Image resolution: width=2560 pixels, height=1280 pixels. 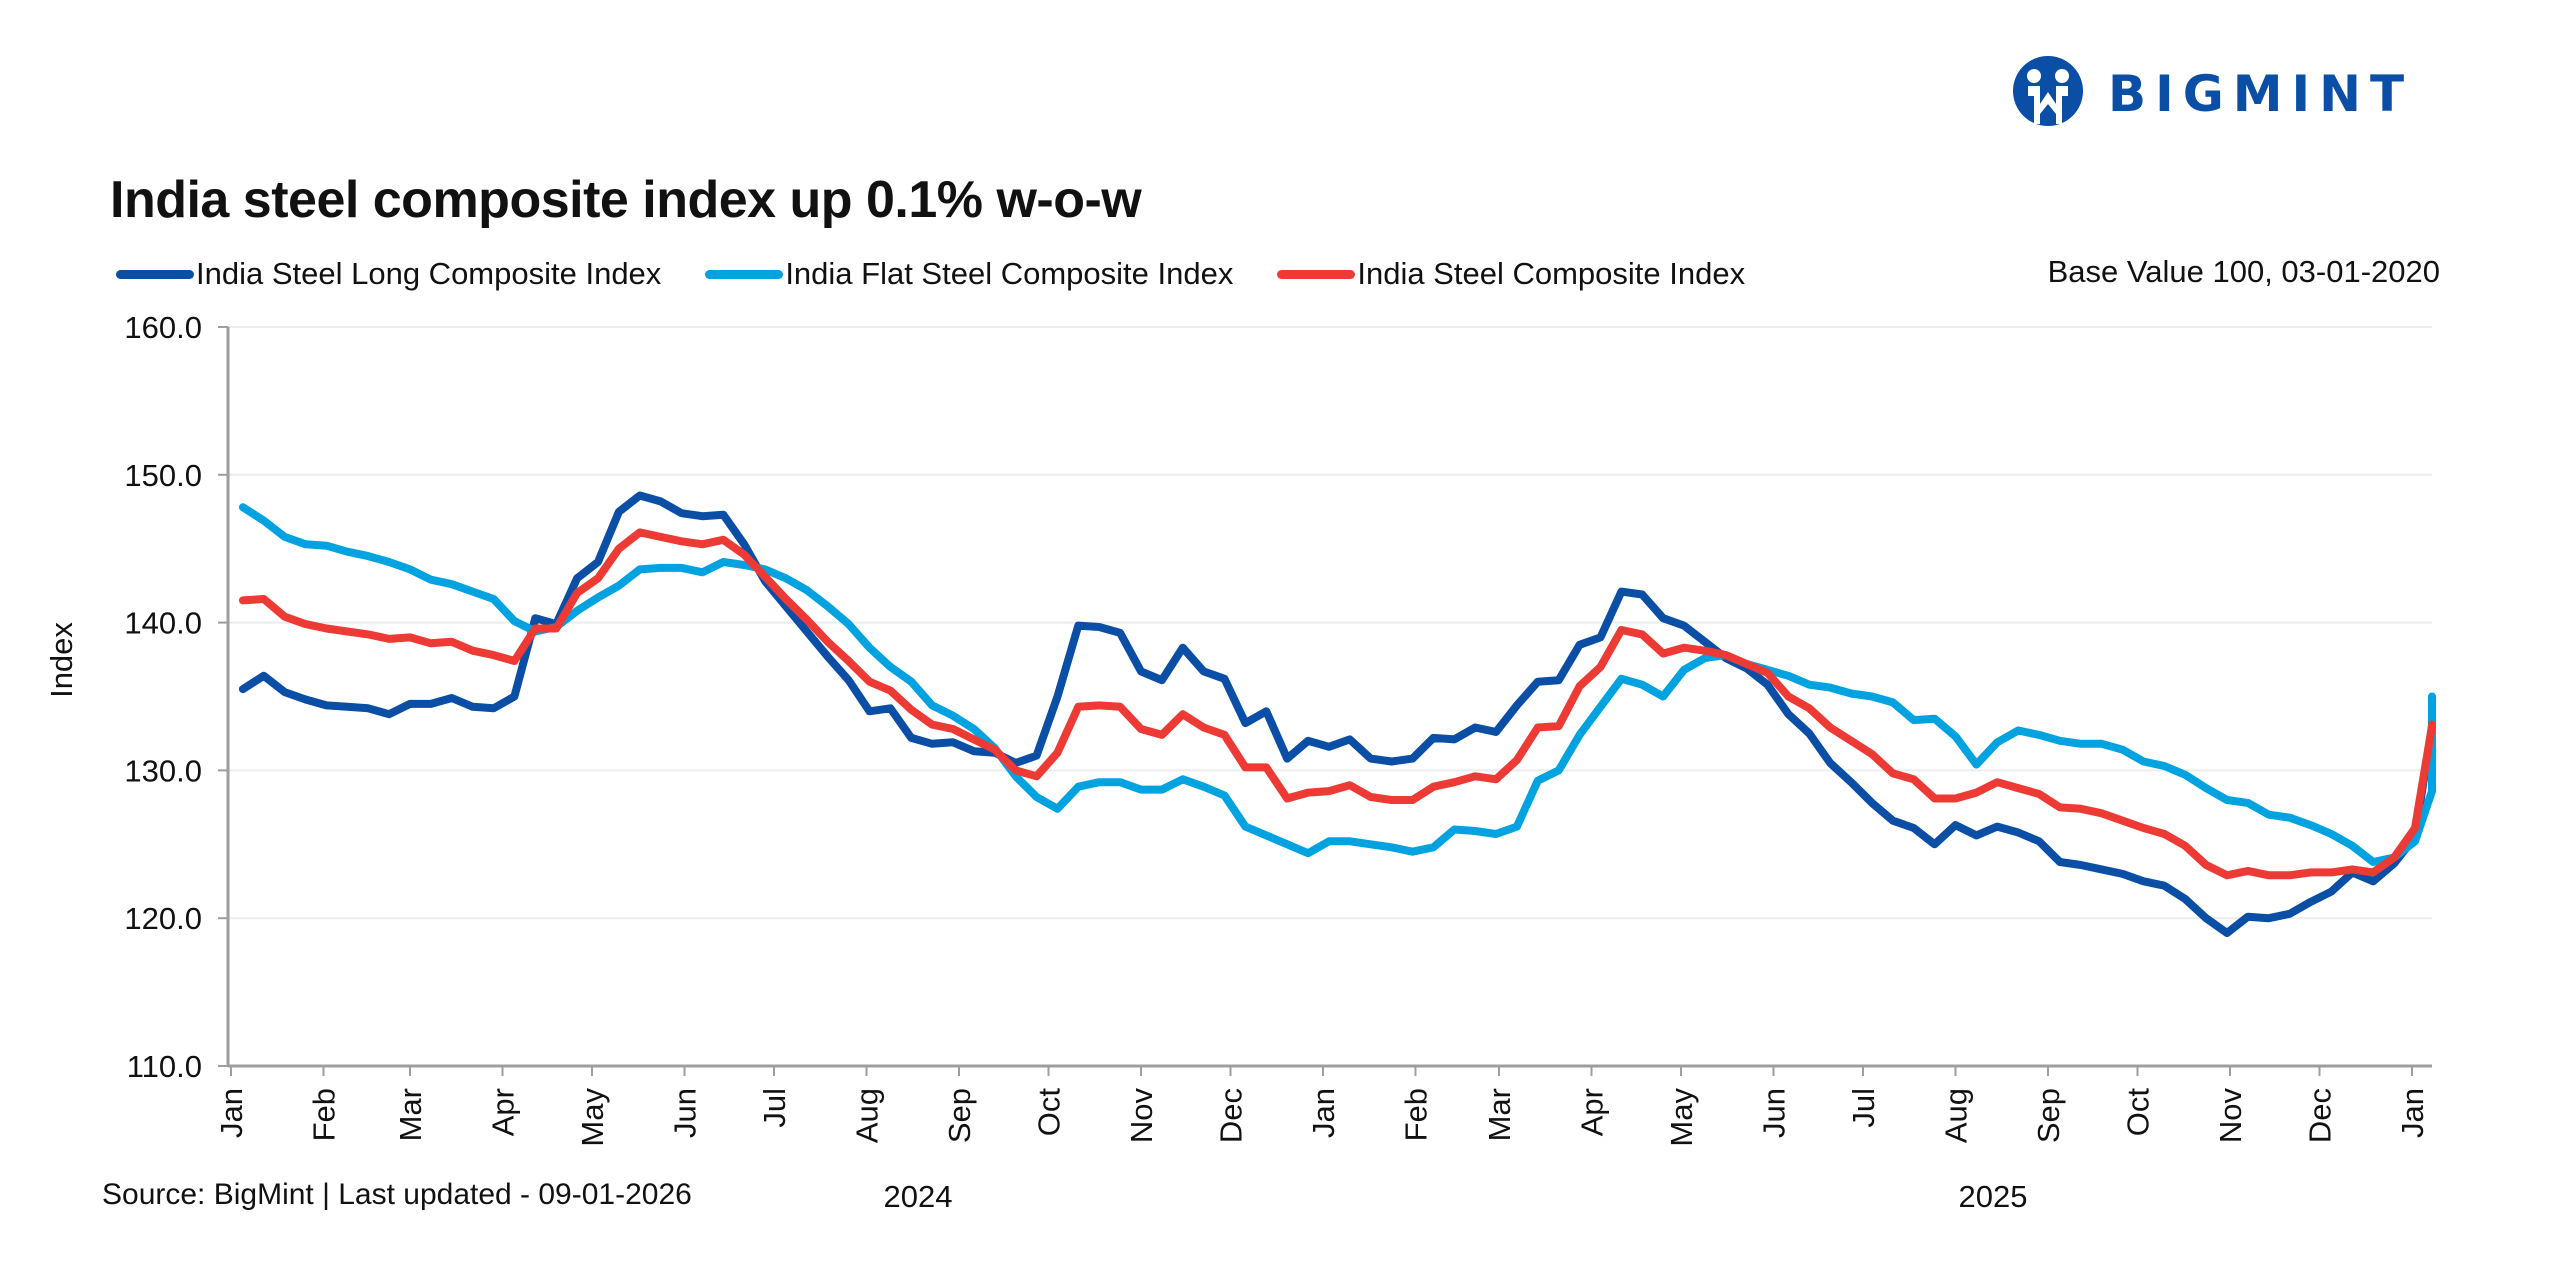 What do you see at coordinates (61, 660) in the screenshot?
I see `y-axis-label: Index` at bounding box center [61, 660].